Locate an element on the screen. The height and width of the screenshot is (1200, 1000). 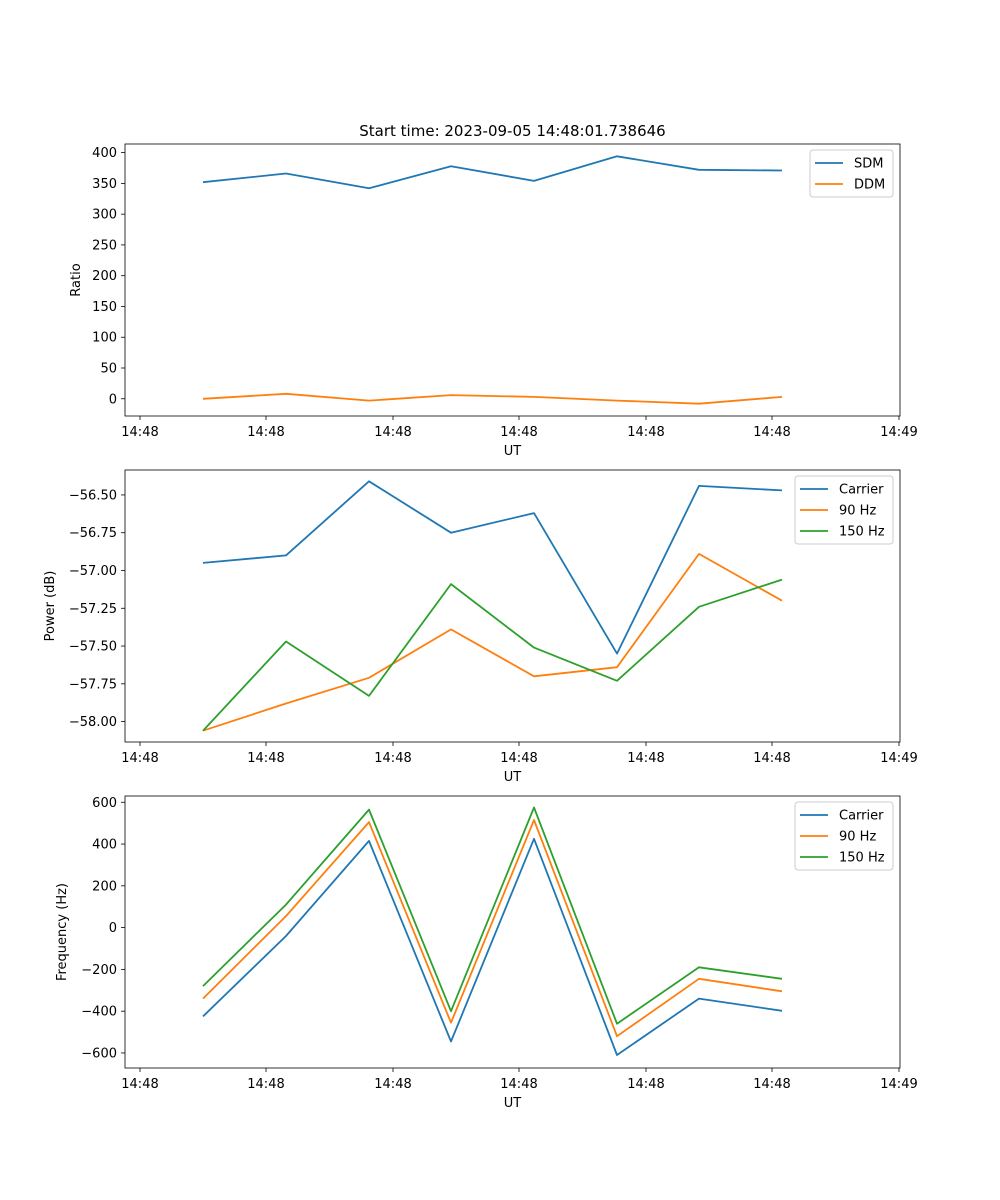
y-tick-label: 600 is located at coordinates (104, 803).